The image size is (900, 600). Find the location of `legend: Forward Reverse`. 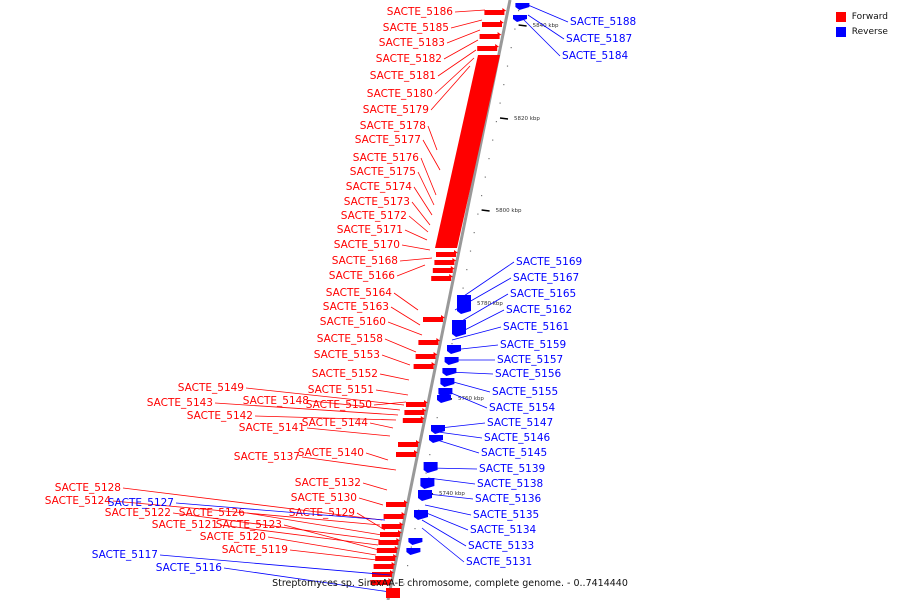

legend: Forward Reverse is located at coordinates (861, 24).